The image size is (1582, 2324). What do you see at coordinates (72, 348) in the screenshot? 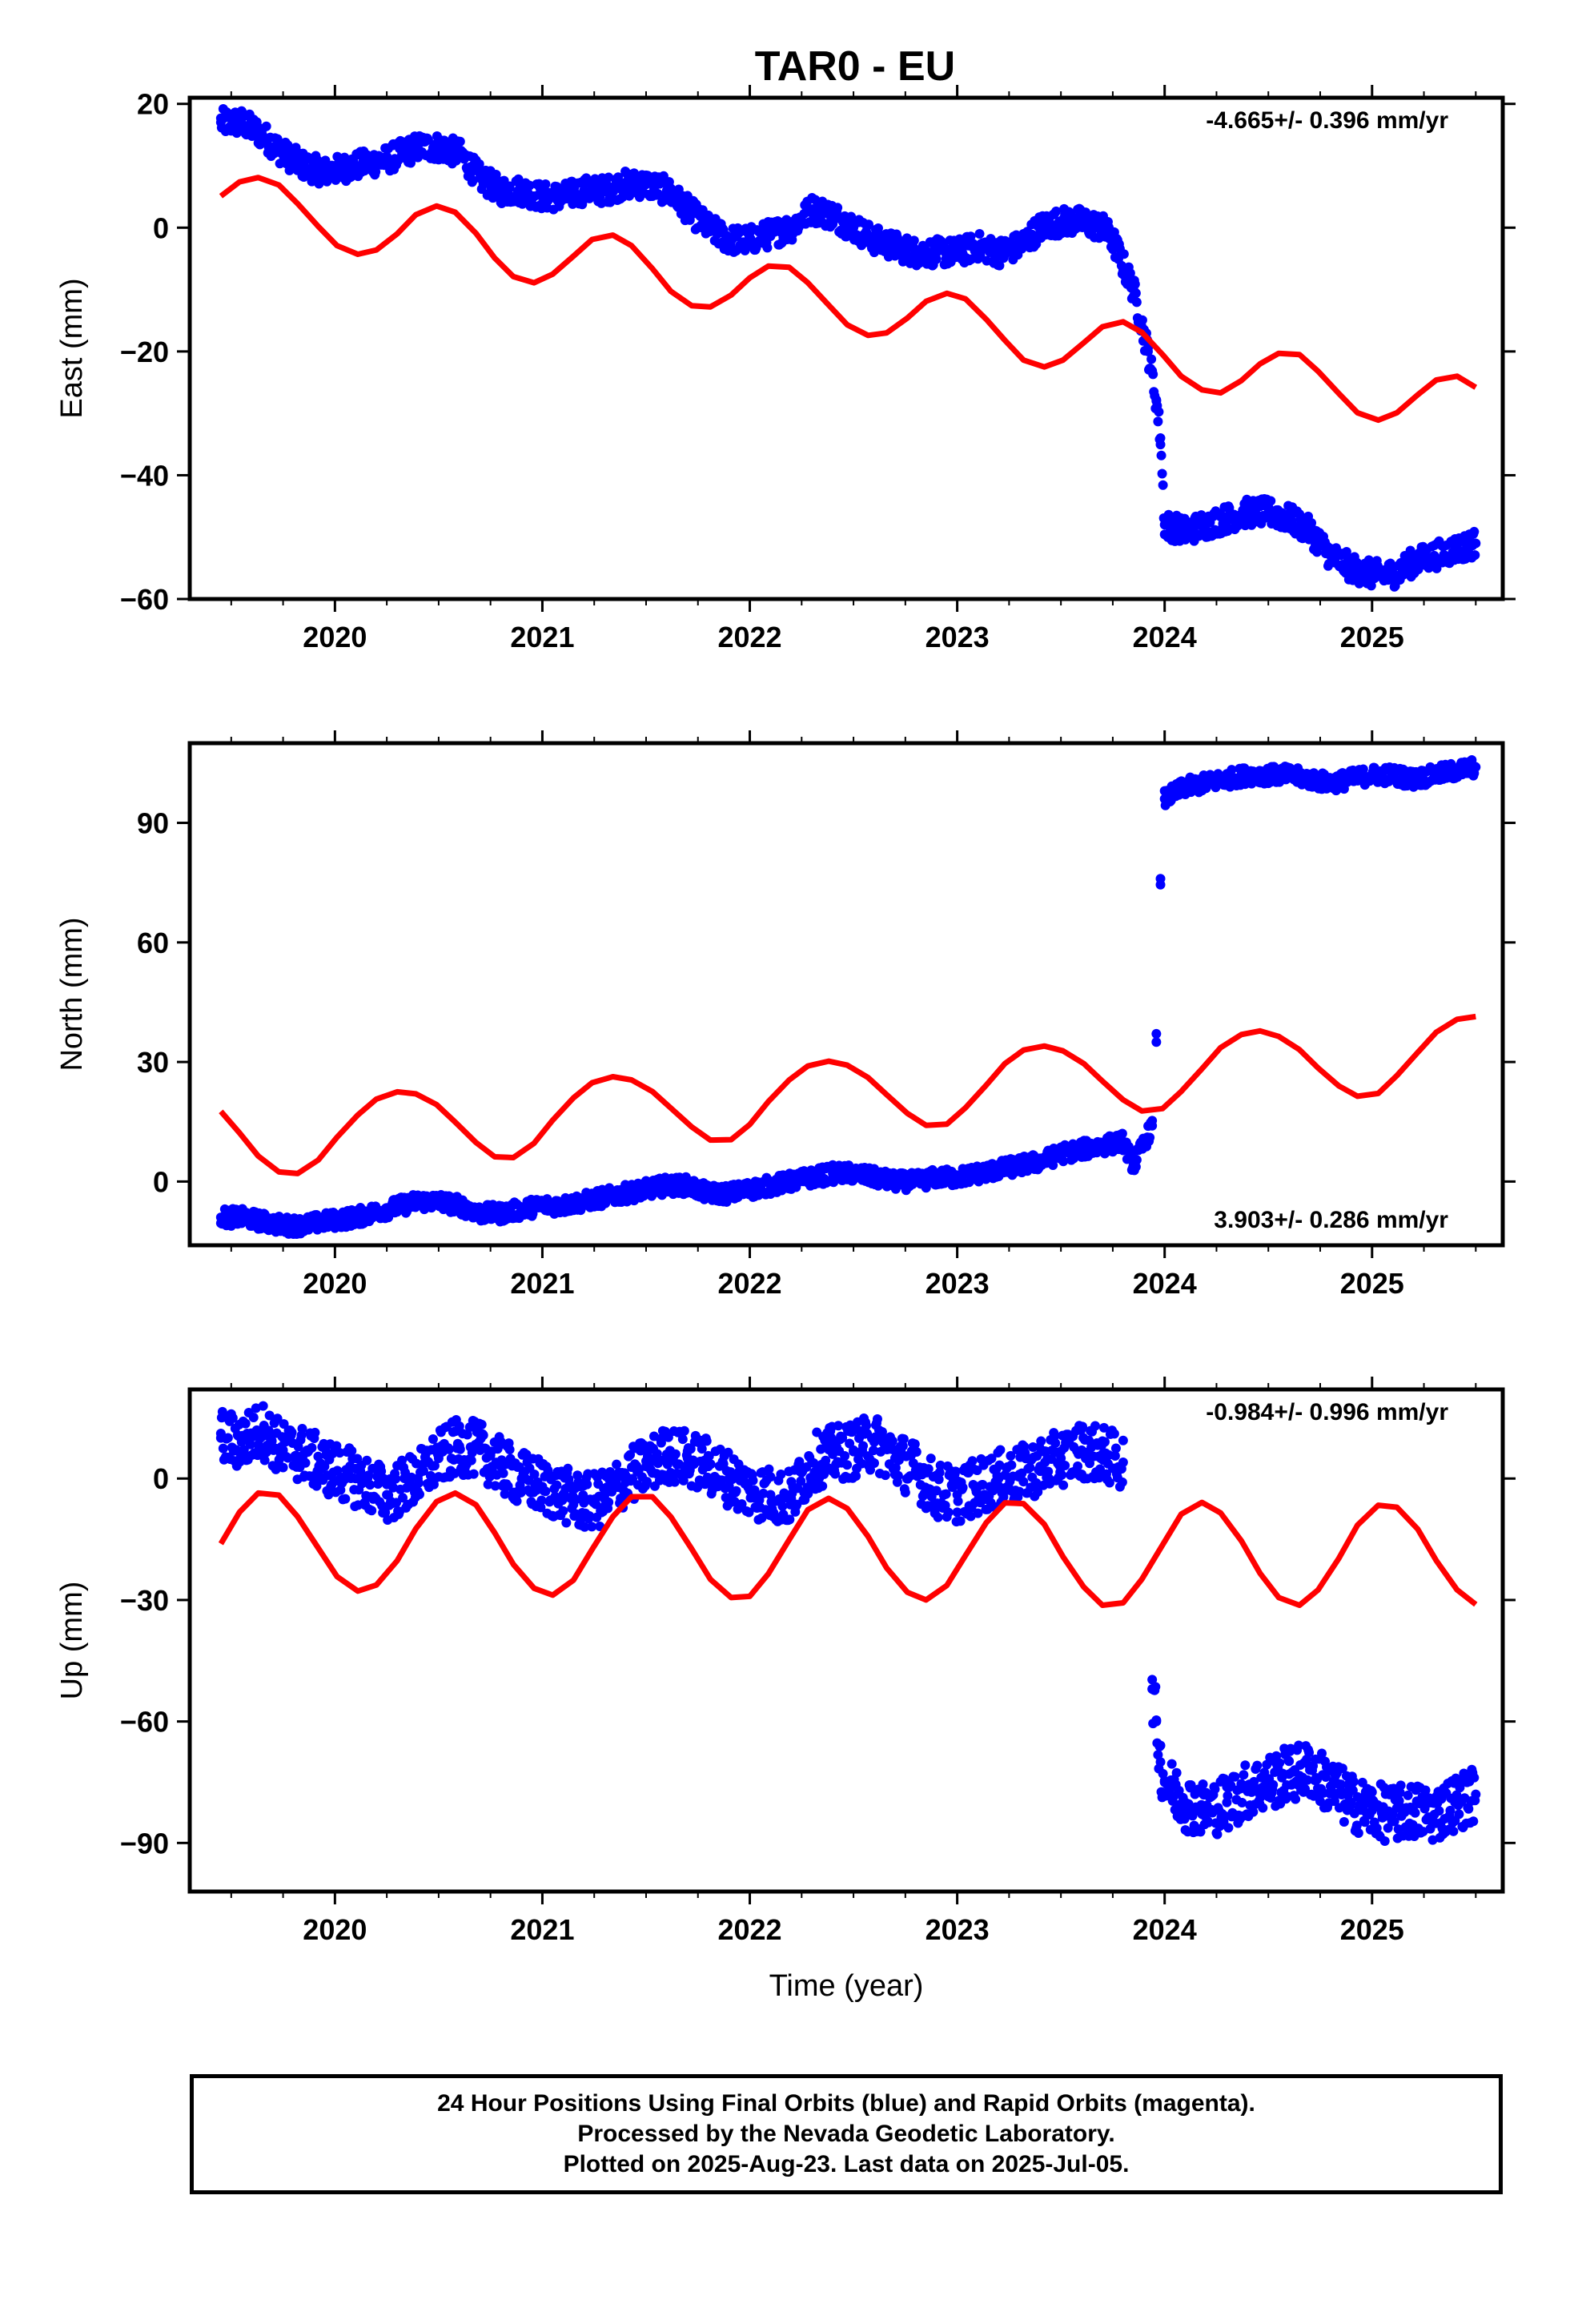
I see `y-axis-label: East (mm)` at bounding box center [72, 348].